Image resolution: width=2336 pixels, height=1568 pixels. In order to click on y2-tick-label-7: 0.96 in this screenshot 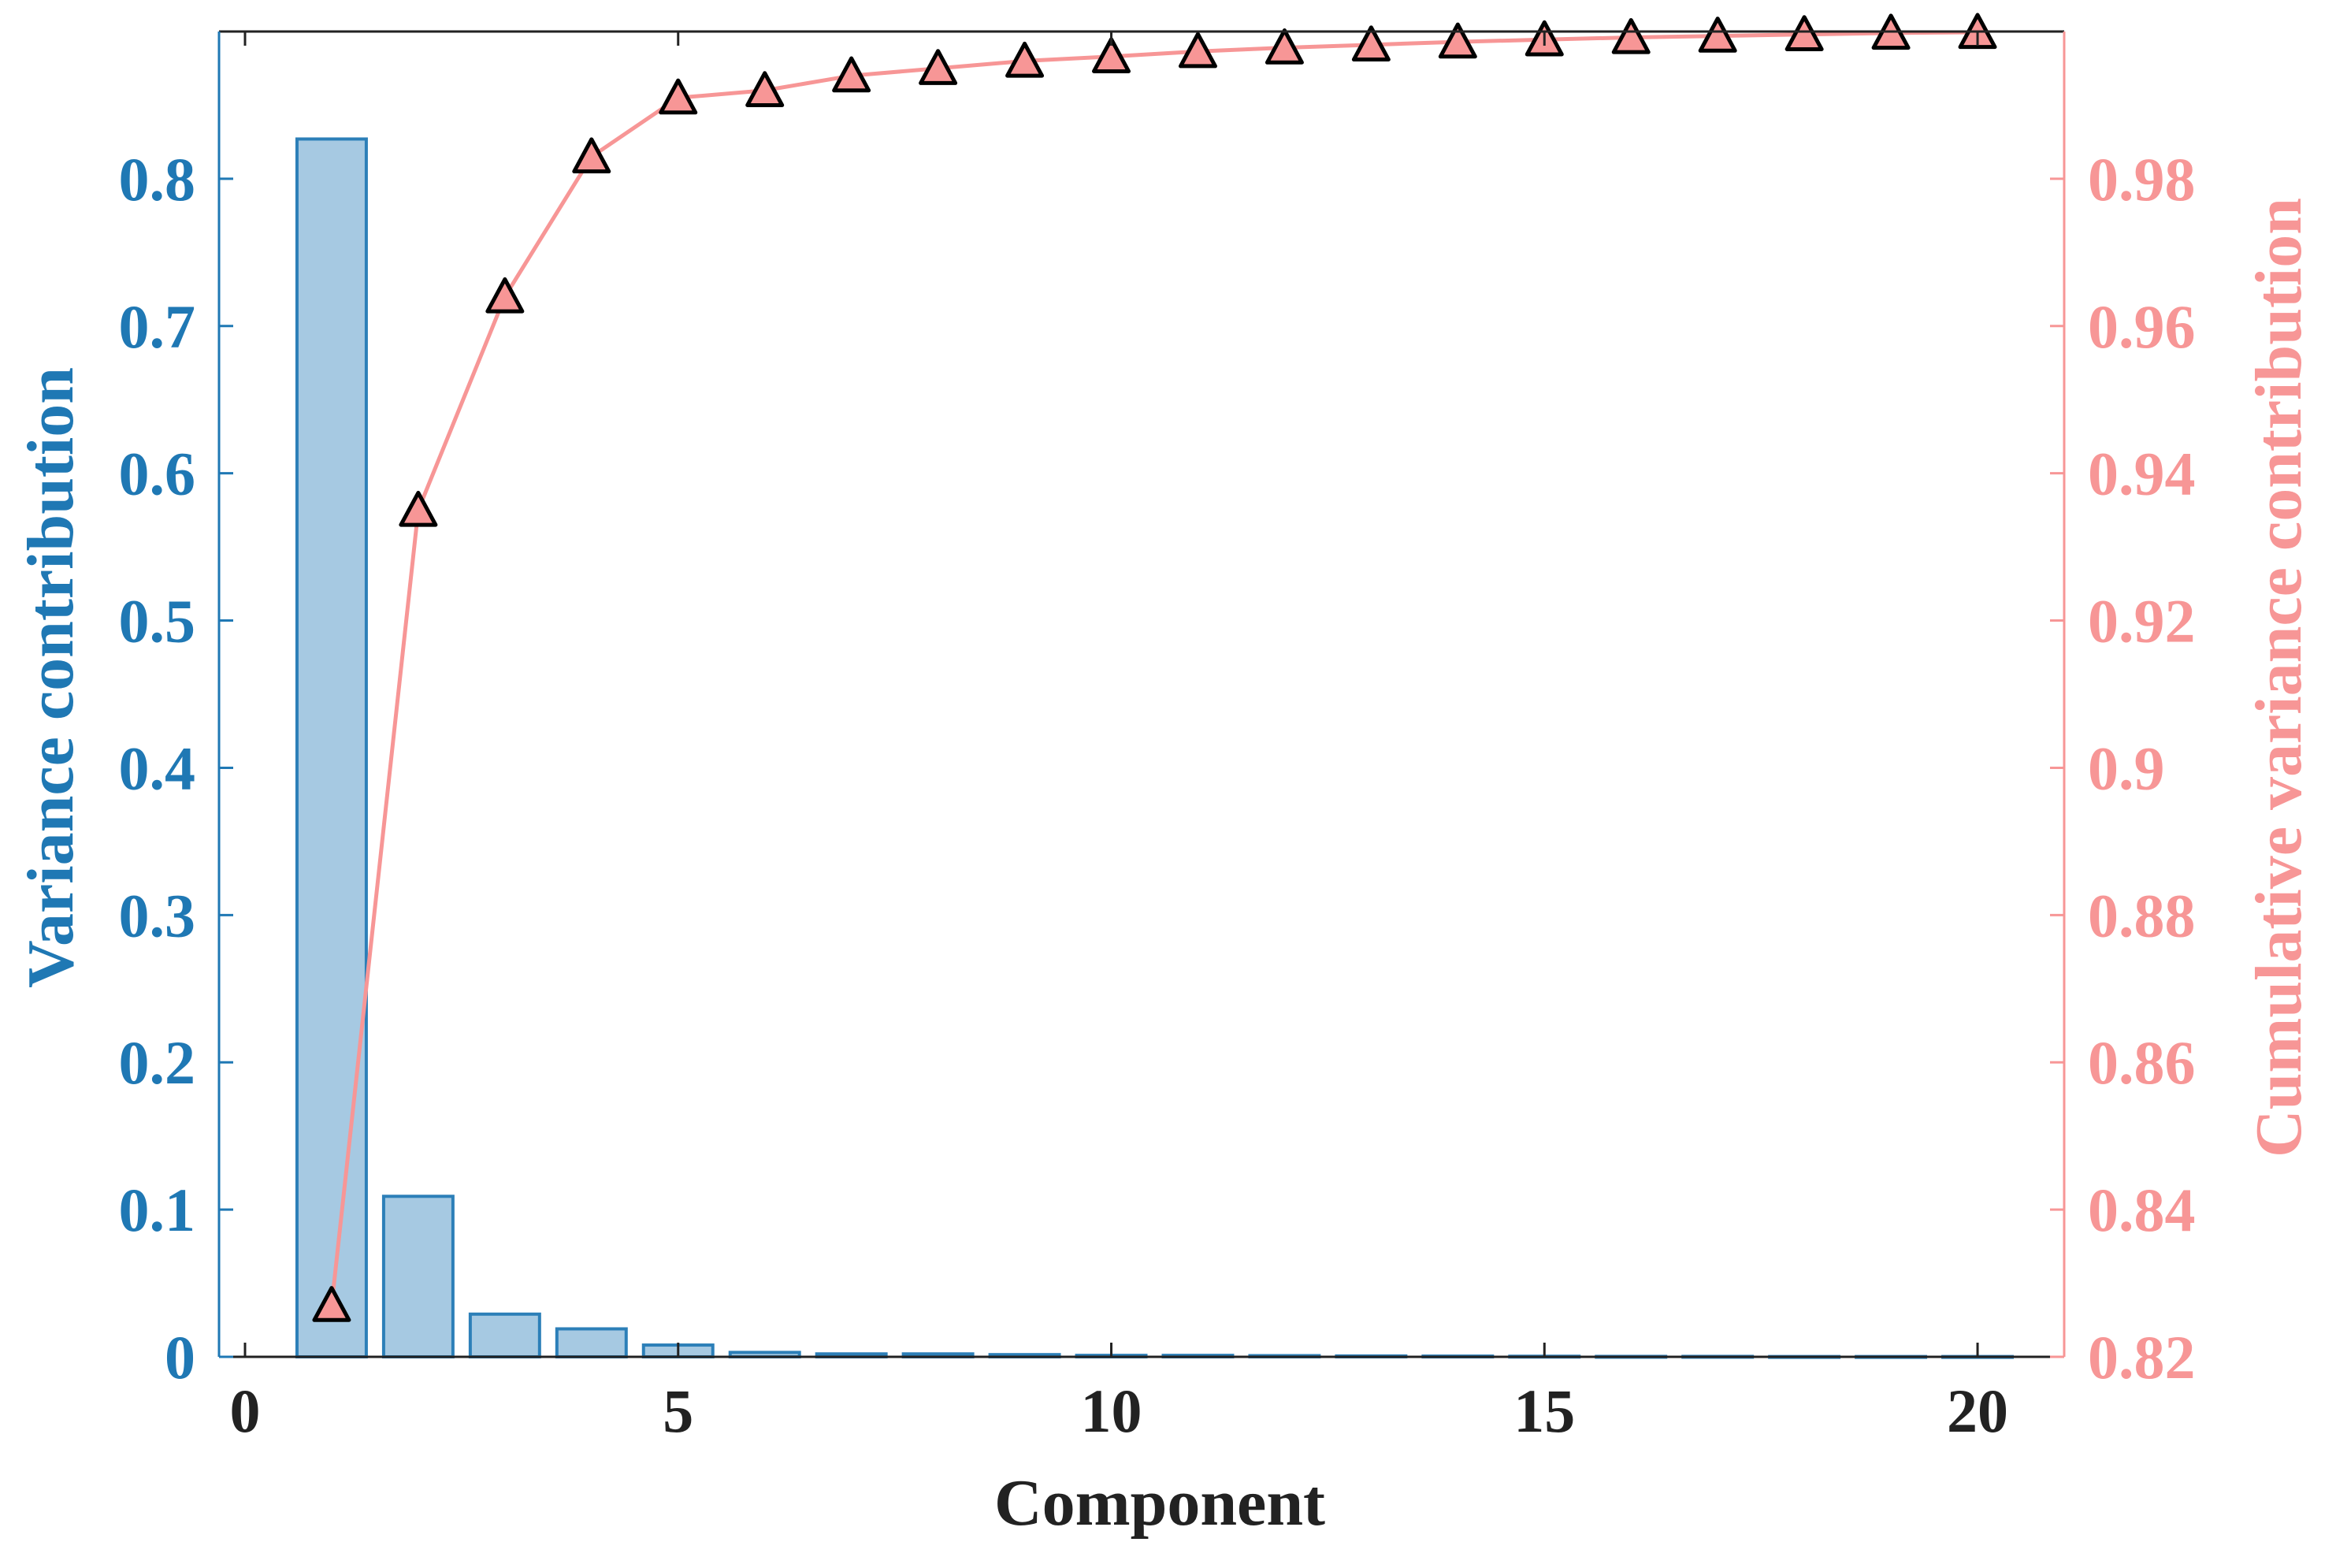, I will do `click(2142, 326)`.